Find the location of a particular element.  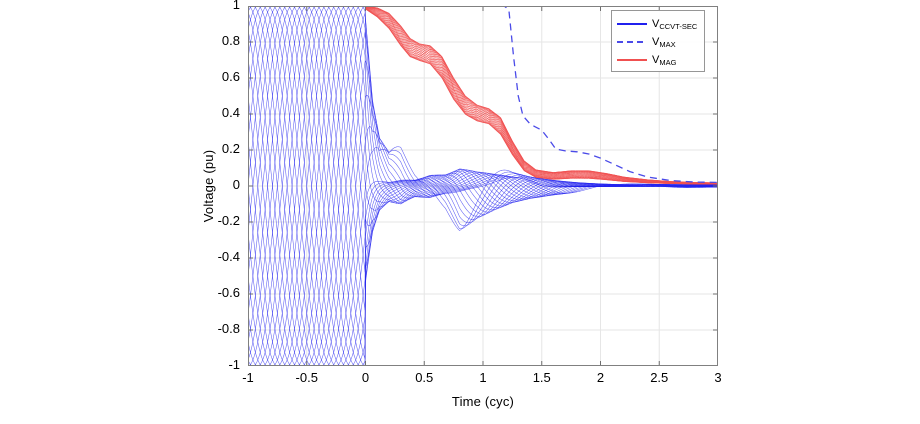

x-tick-label: -0.5 is located at coordinates (306, 377).